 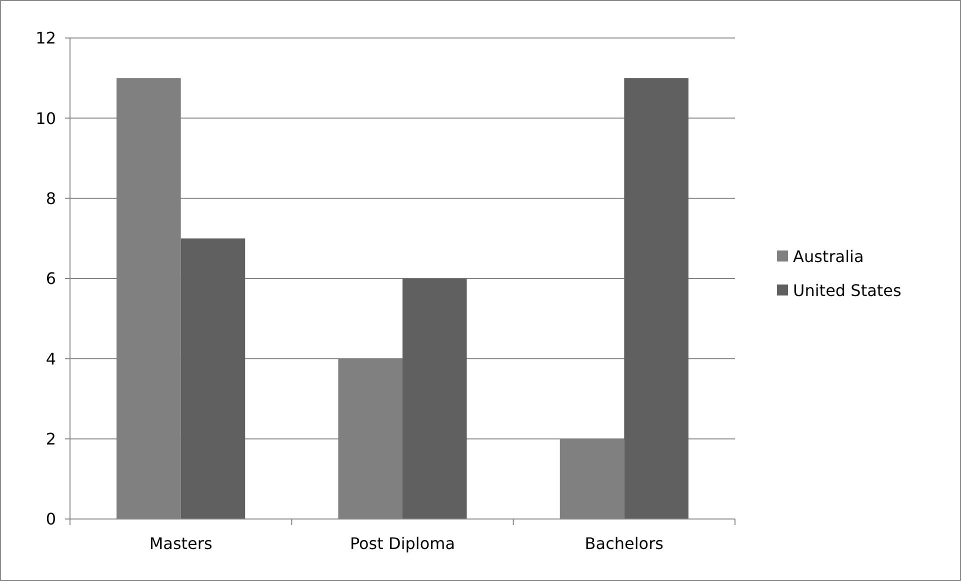 What do you see at coordinates (828, 256) in the screenshot?
I see `legend-label: Australia` at bounding box center [828, 256].